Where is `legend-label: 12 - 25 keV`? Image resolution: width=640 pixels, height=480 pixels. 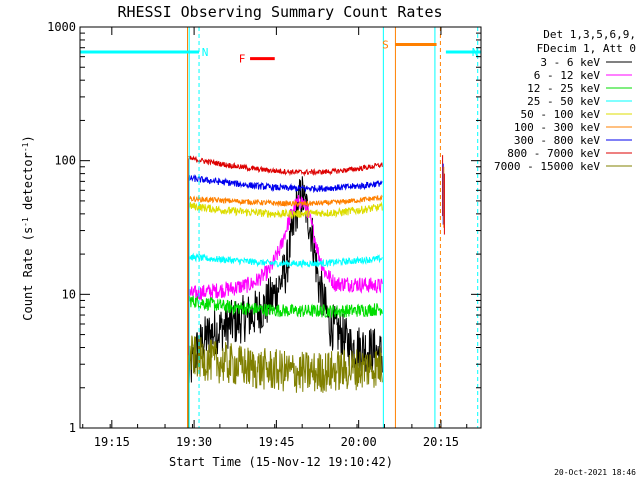
legend-label: 12 - 25 keV is located at coordinates (563, 88).